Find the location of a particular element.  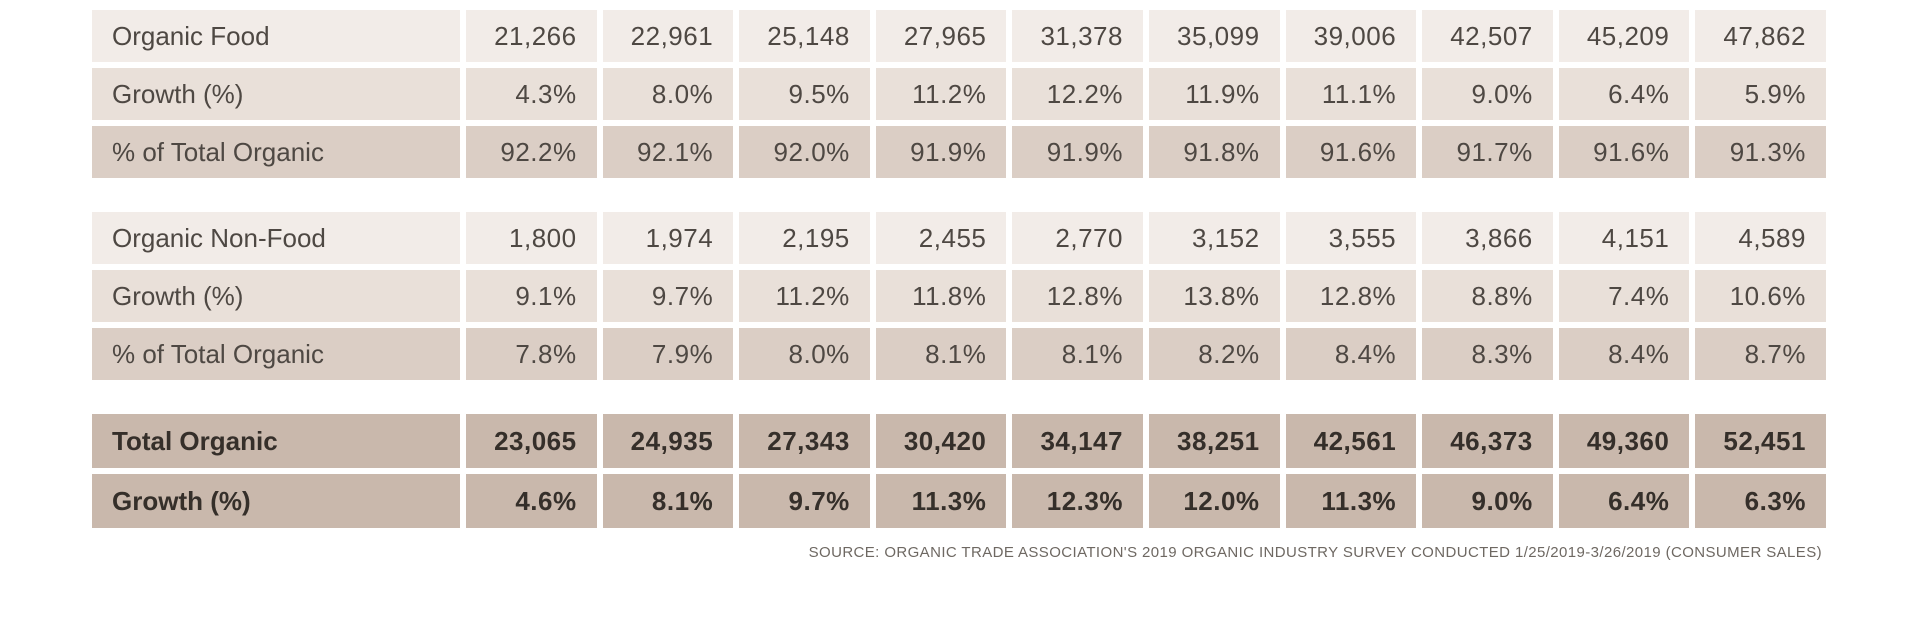

cell-value: 9.1% is located at coordinates (531, 296).